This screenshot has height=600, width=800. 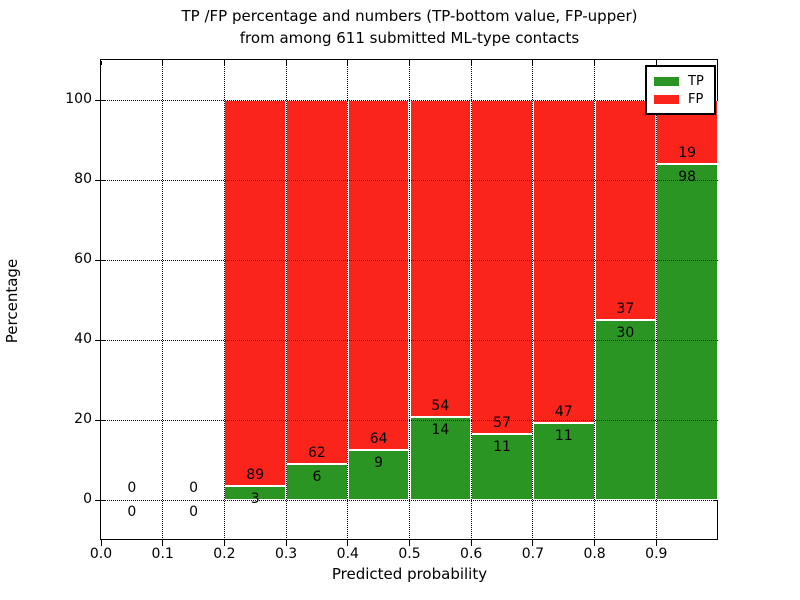 What do you see at coordinates (440, 429) in the screenshot?
I see `bar-label-tp: 14` at bounding box center [440, 429].